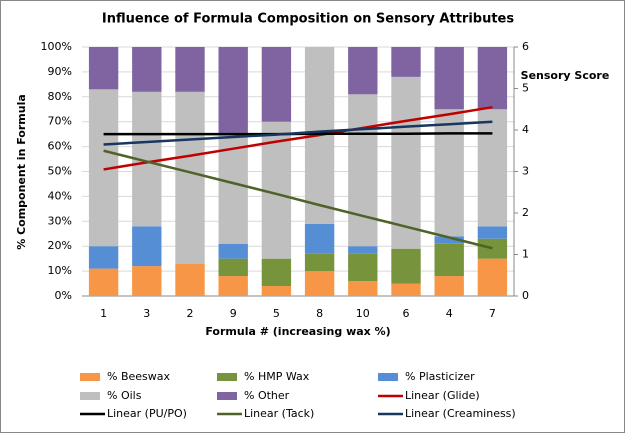 The width and height of the screenshot is (625, 433). I want to click on y2-tick-label: 1, so click(525, 254).